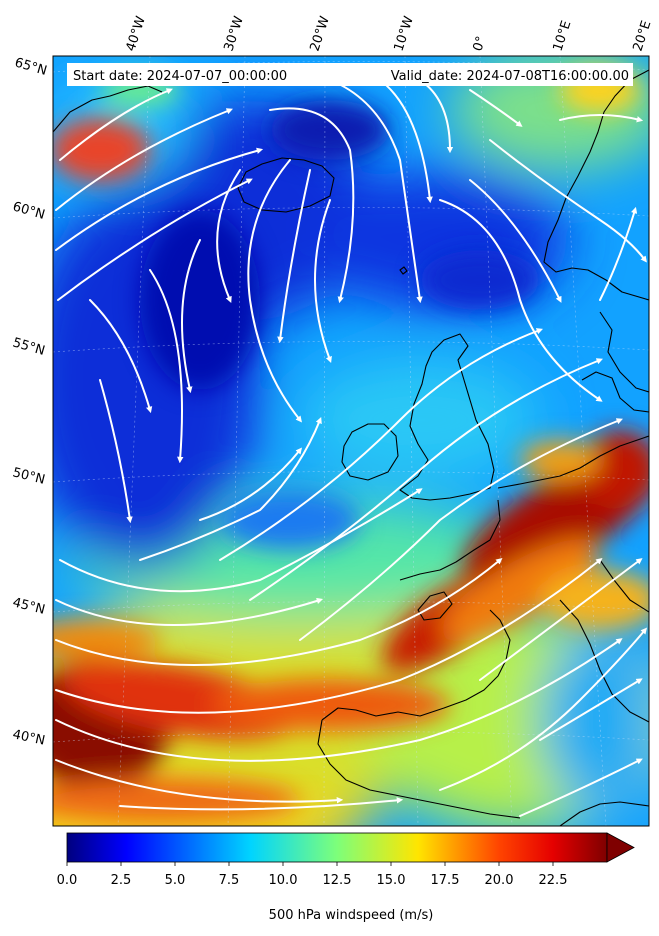 The image size is (659, 936). I want to click on lat-label: 50°N, so click(28, 476).